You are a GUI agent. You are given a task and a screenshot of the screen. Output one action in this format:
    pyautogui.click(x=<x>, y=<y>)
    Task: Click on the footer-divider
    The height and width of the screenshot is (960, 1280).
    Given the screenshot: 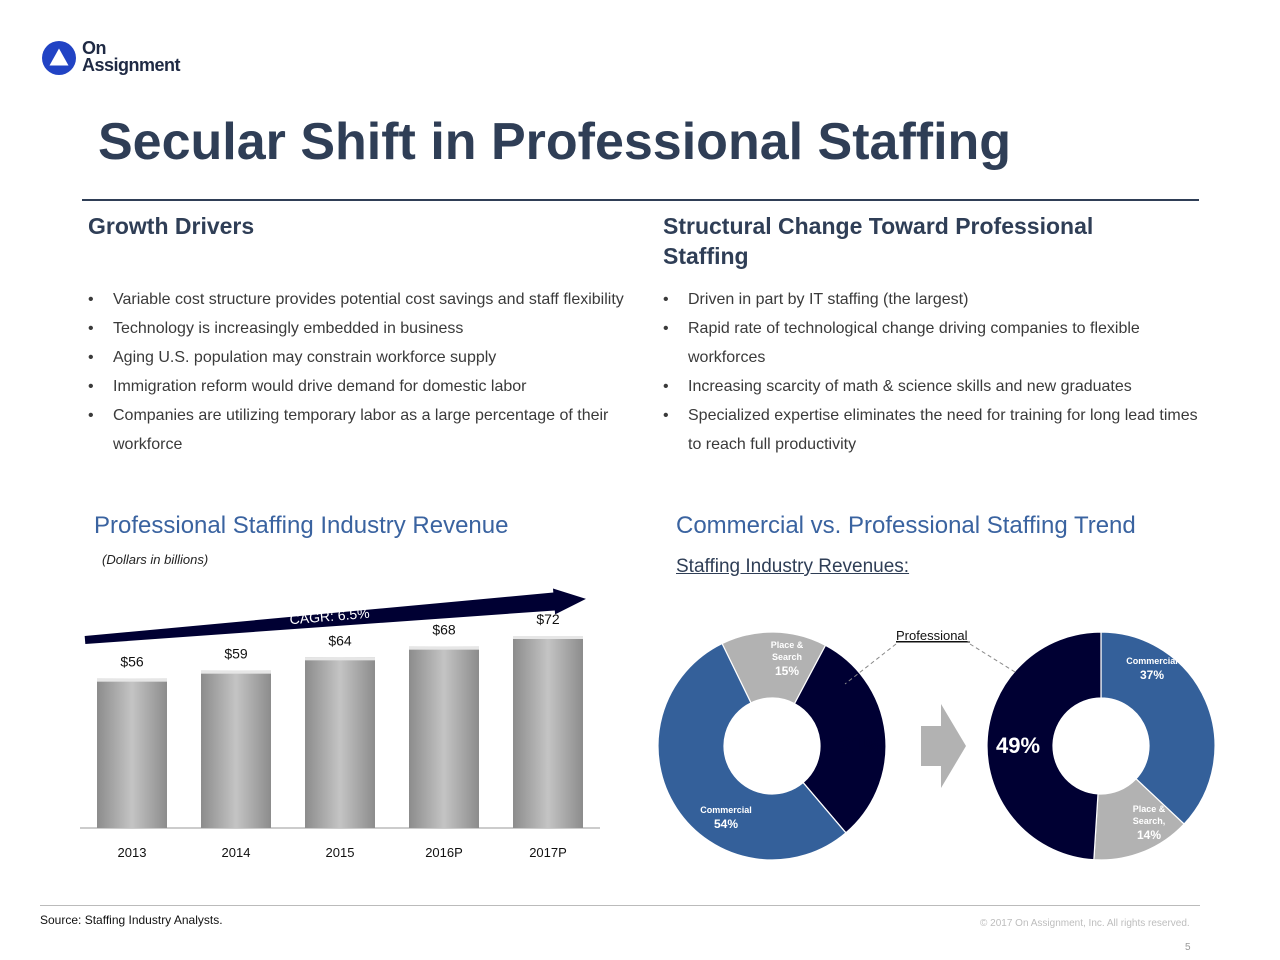 What is the action you would take?
    pyautogui.click(x=620, y=905)
    